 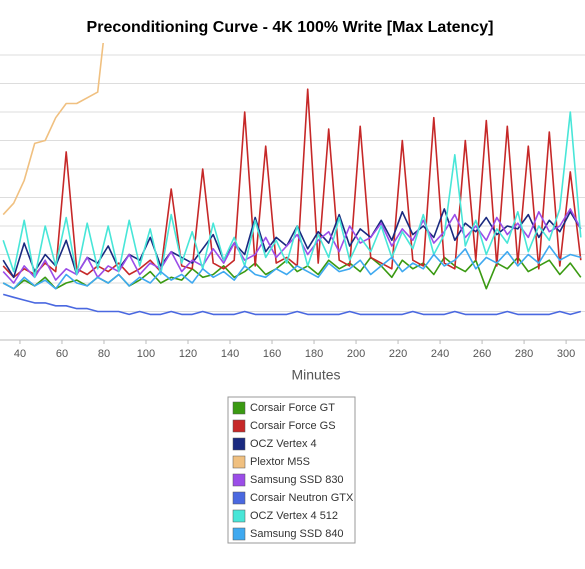 I want to click on x-tick-label: 100, so click(x=146, y=354).